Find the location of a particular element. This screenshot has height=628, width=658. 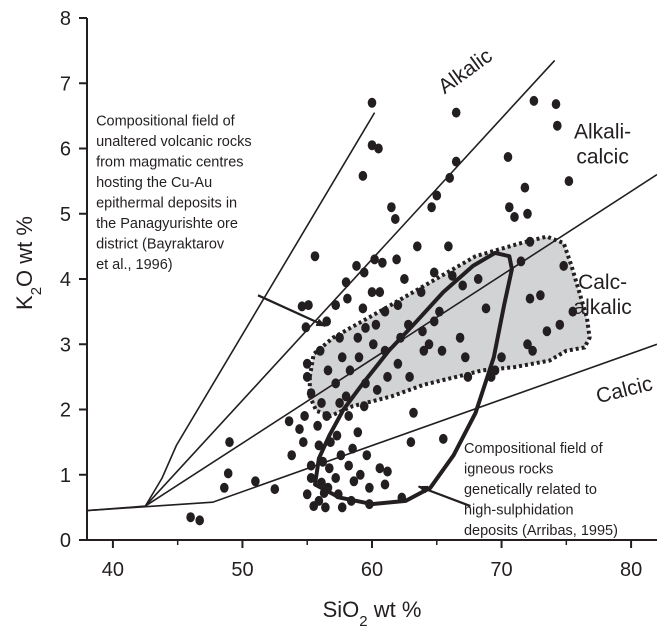

series-label-line: calcic is located at coordinates (602, 157).